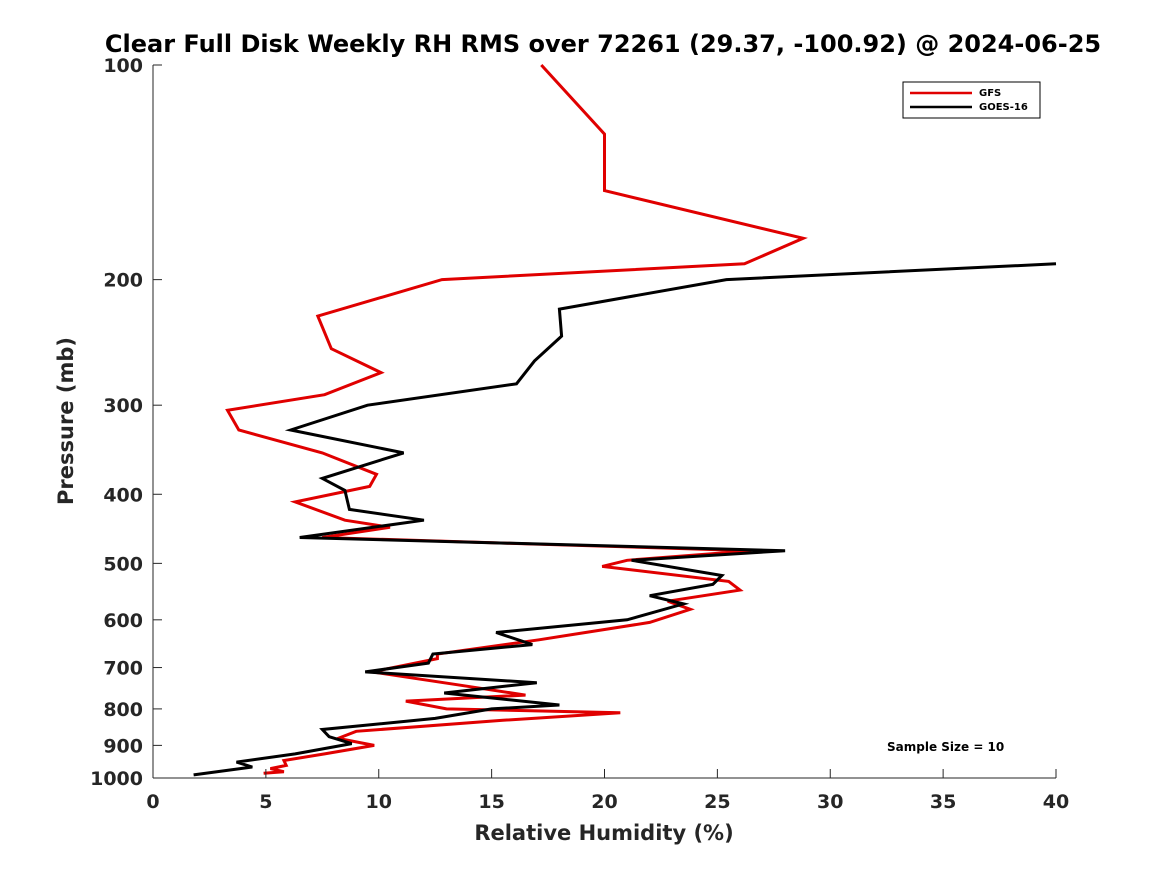 Image resolution: width=1167 pixels, height=875 pixels. What do you see at coordinates (123, 281) in the screenshot?
I see `y-tick-label: 200` at bounding box center [123, 281].